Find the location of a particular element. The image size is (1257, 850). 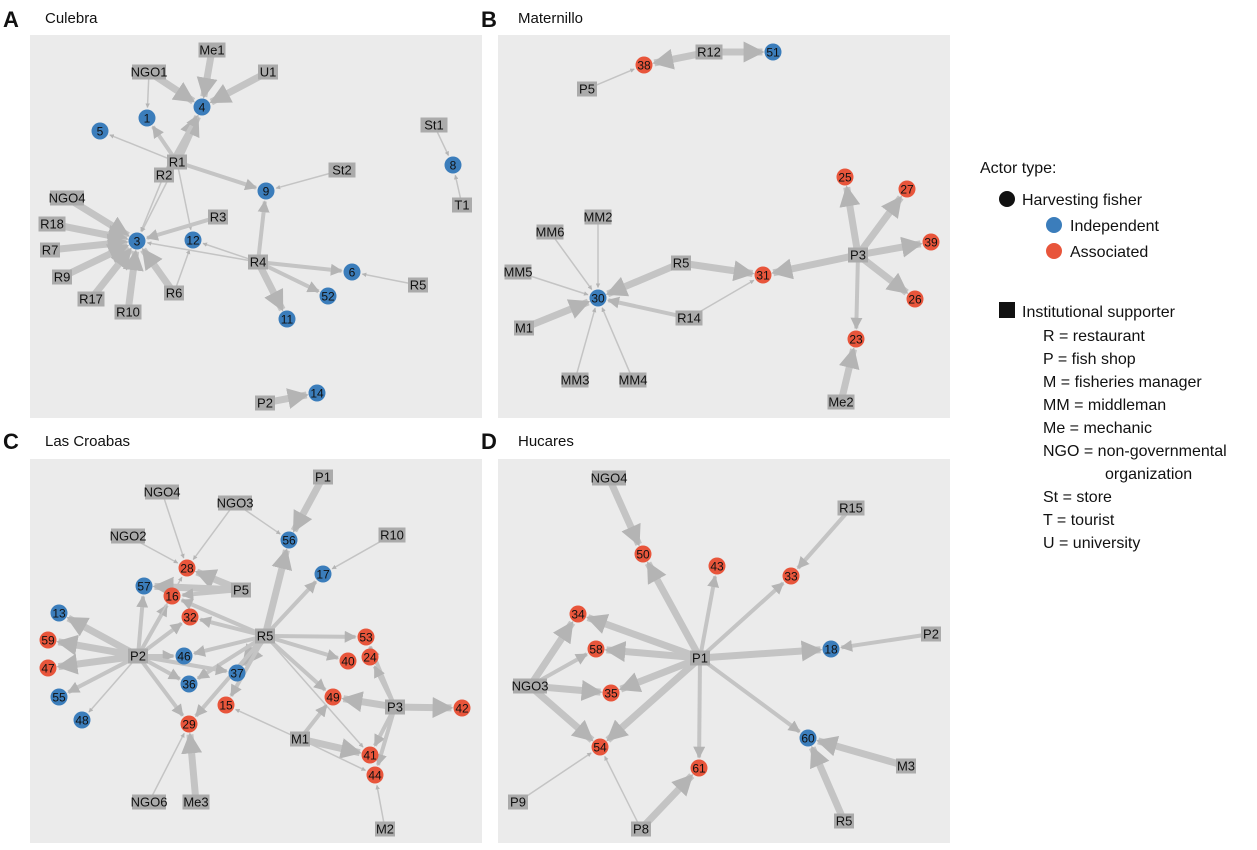

node-label: 26 is located at coordinates (915, 300).